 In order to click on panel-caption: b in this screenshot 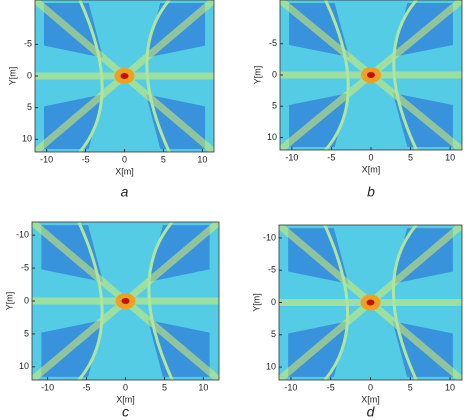, I will do `click(371, 192)`.